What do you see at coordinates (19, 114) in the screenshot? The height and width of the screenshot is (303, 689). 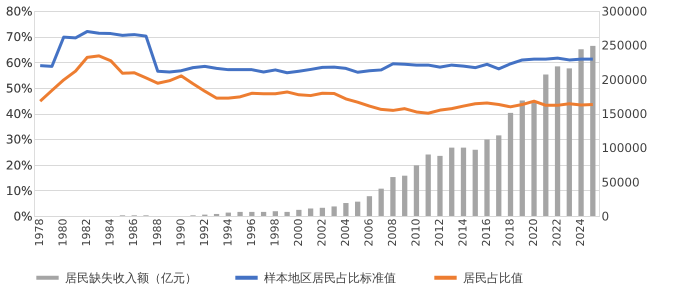 I see `y-tick-label: 40%` at bounding box center [19, 114].